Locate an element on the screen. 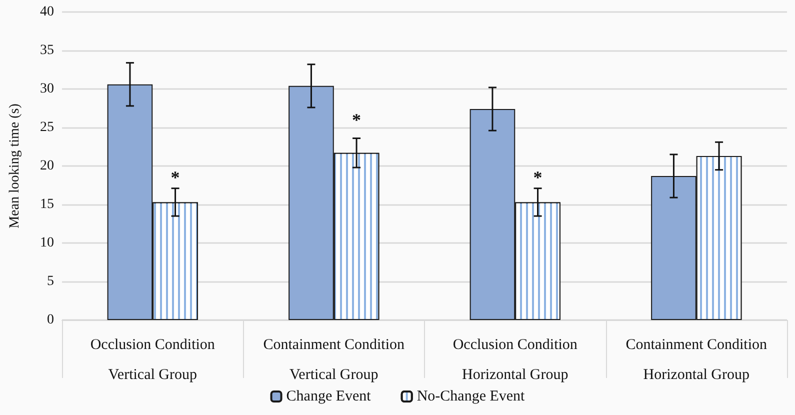  y-tick-label: 35 is located at coordinates (47, 50).